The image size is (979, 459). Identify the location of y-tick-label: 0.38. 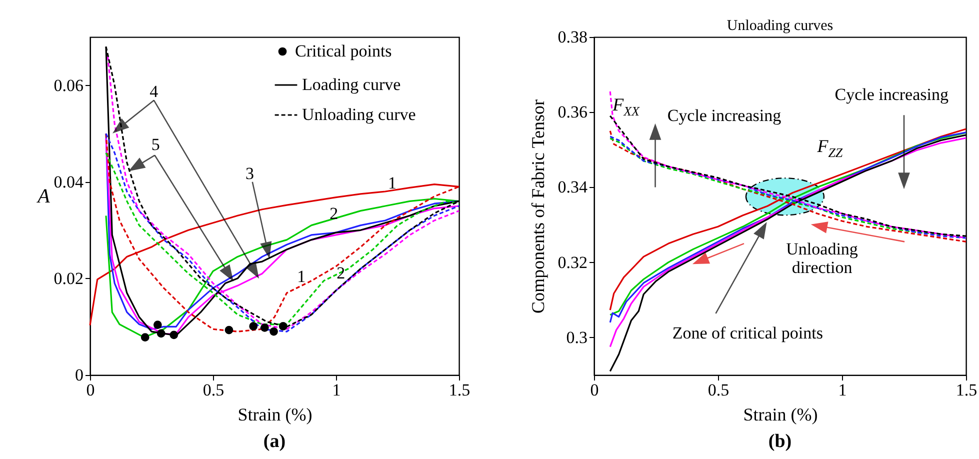
(573, 37).